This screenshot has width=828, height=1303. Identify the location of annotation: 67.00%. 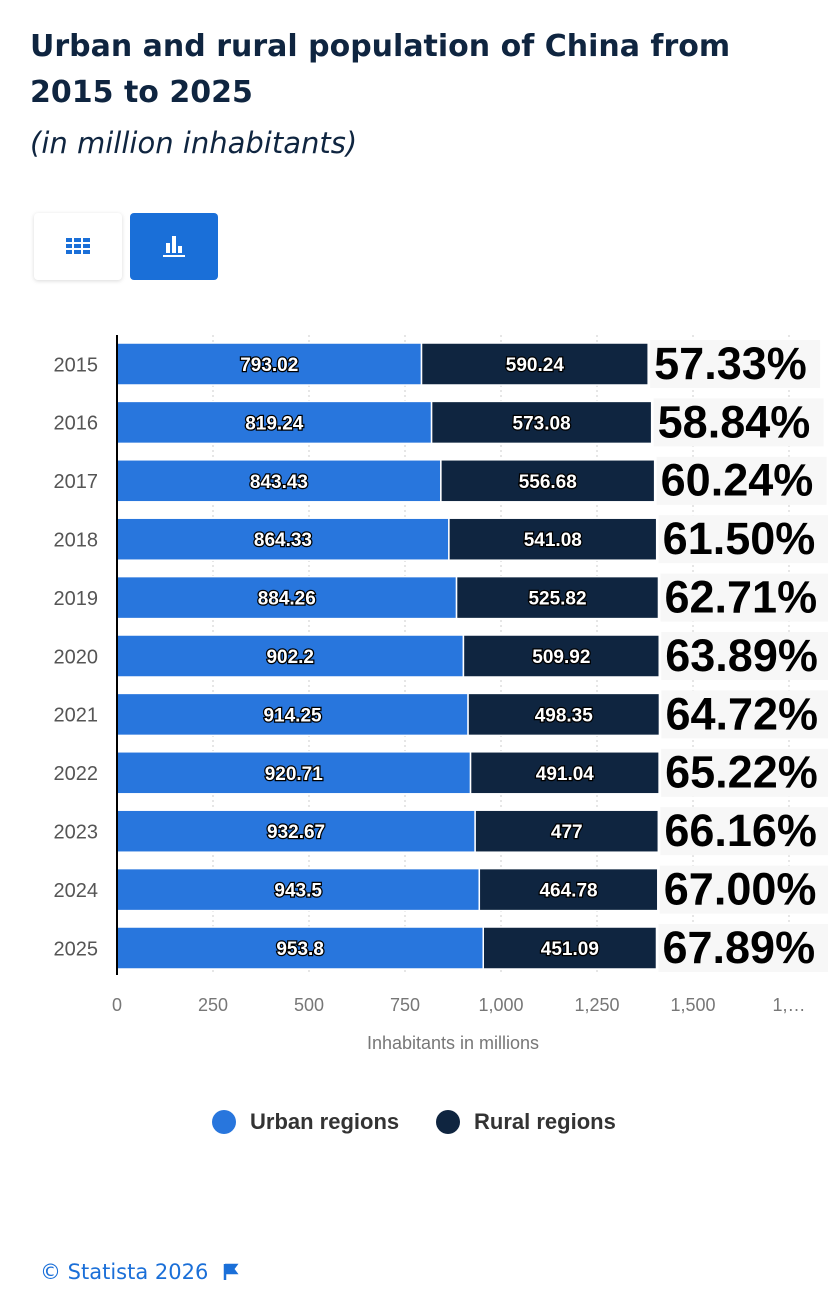
(740, 888).